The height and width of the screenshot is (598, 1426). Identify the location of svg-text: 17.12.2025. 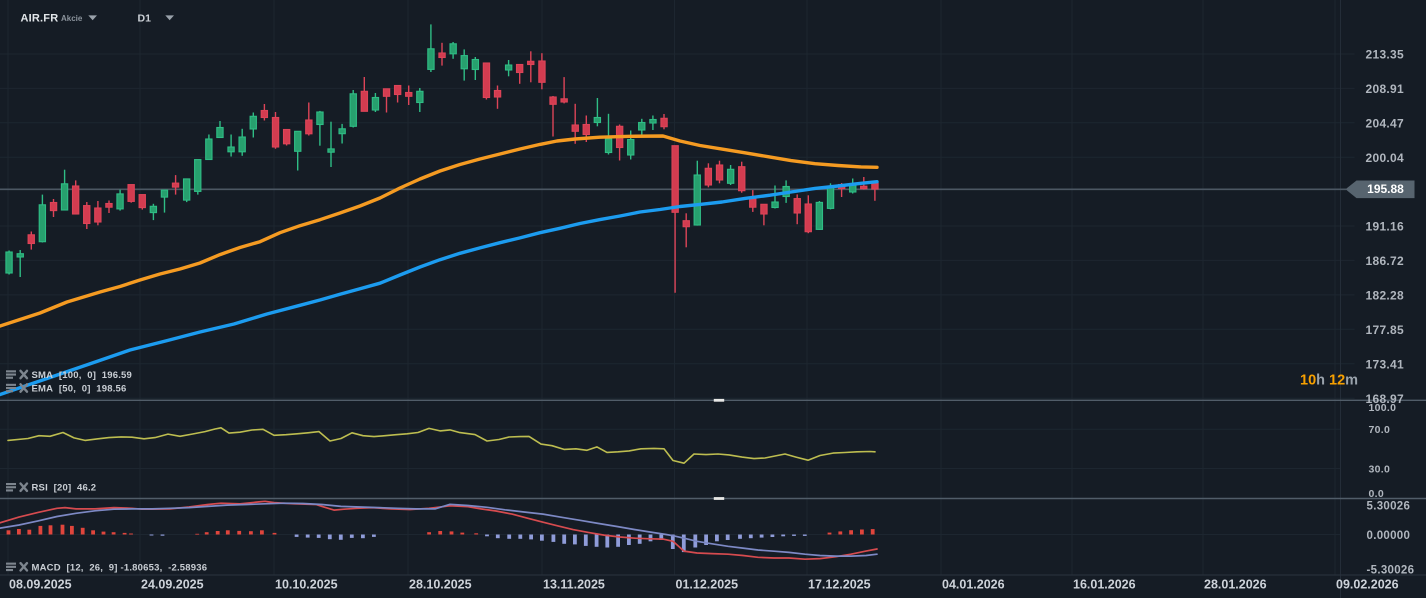
(839, 584).